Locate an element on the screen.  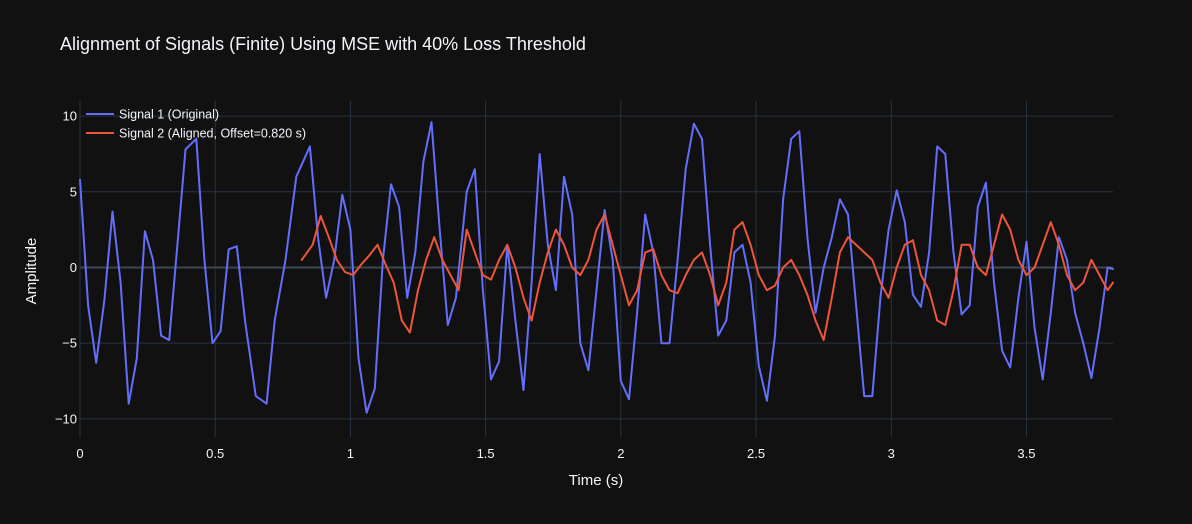
y-tick-label: 0 is located at coordinates (73, 267).